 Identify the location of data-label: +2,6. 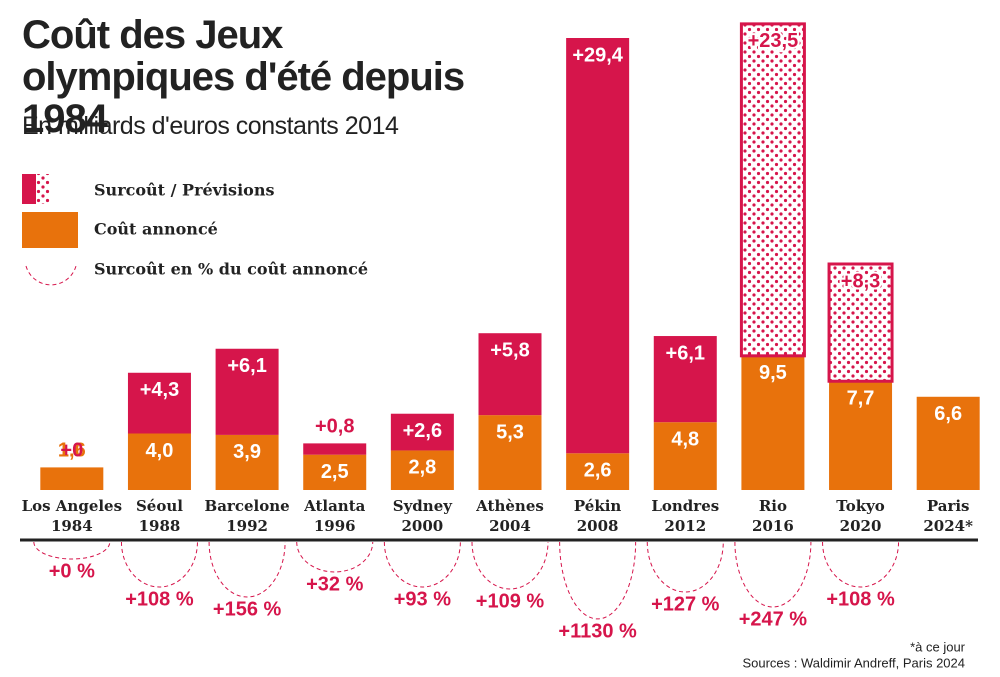
(422, 431).